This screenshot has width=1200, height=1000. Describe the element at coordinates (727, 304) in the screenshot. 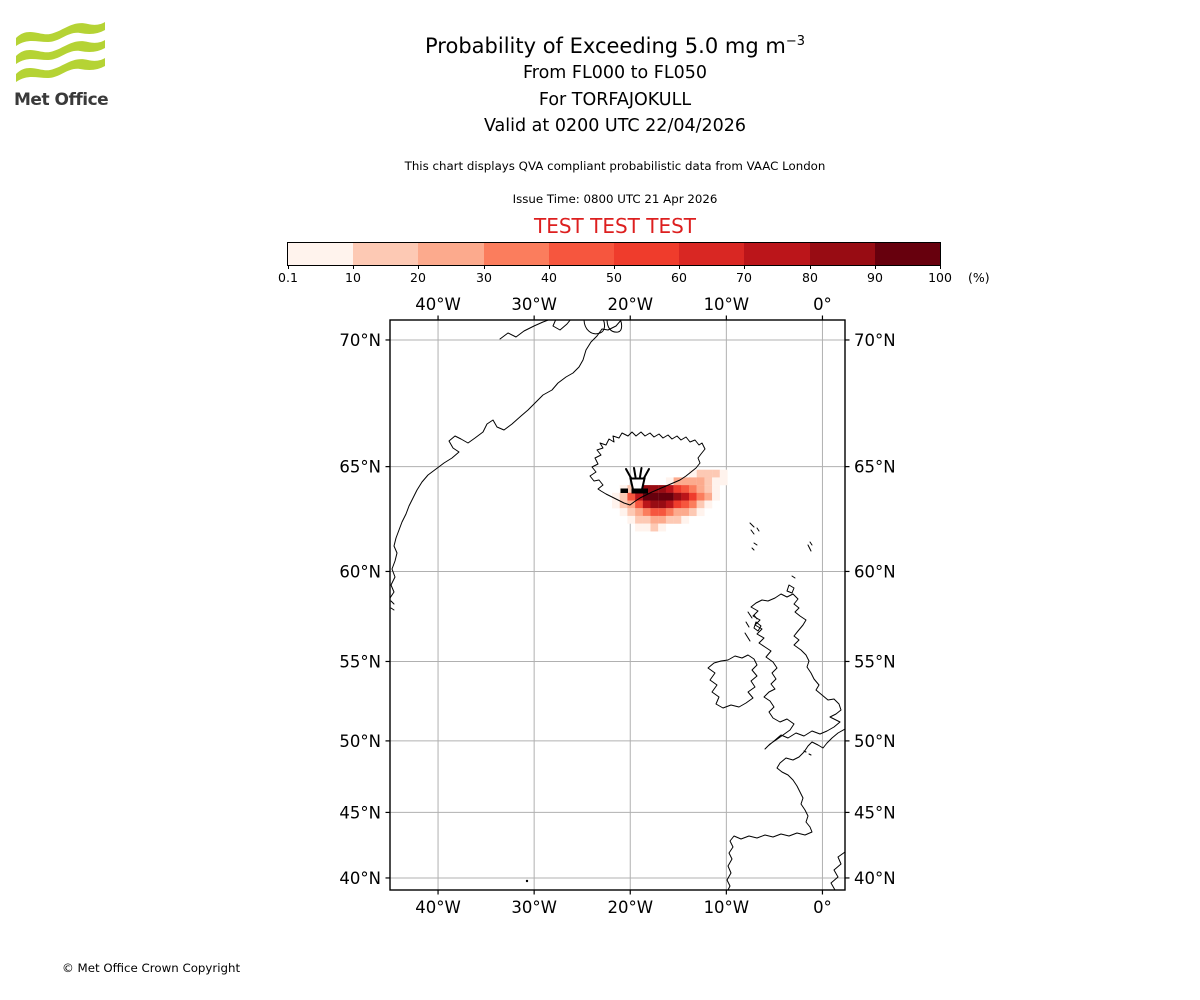

I see `lon-label-top: 10°W` at that location.